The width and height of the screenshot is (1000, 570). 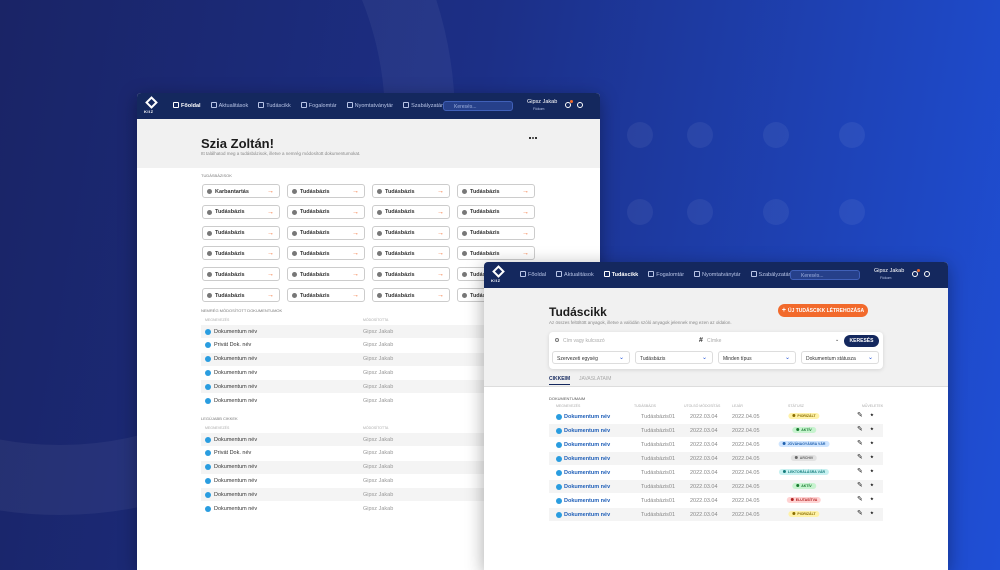 What do you see at coordinates (591, 357) in the screenshot?
I see `filter-dropdown: Szervezeti egység ⌄` at bounding box center [591, 357].